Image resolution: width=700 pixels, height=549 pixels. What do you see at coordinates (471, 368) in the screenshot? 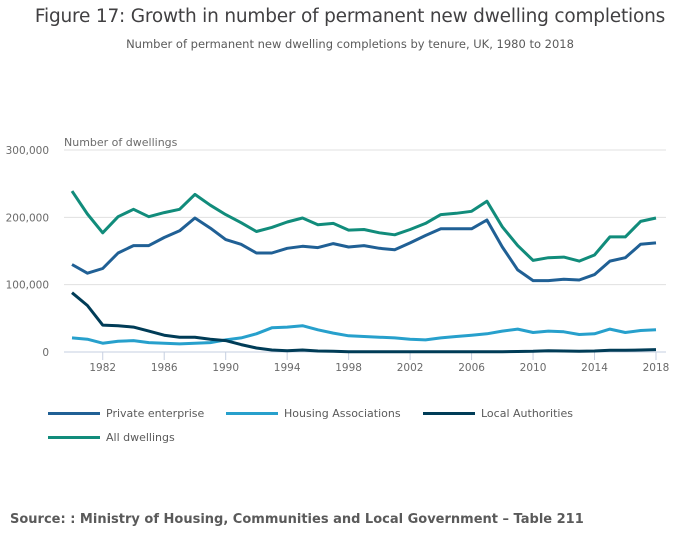
I see `x-tick-label: 2006` at bounding box center [471, 368].